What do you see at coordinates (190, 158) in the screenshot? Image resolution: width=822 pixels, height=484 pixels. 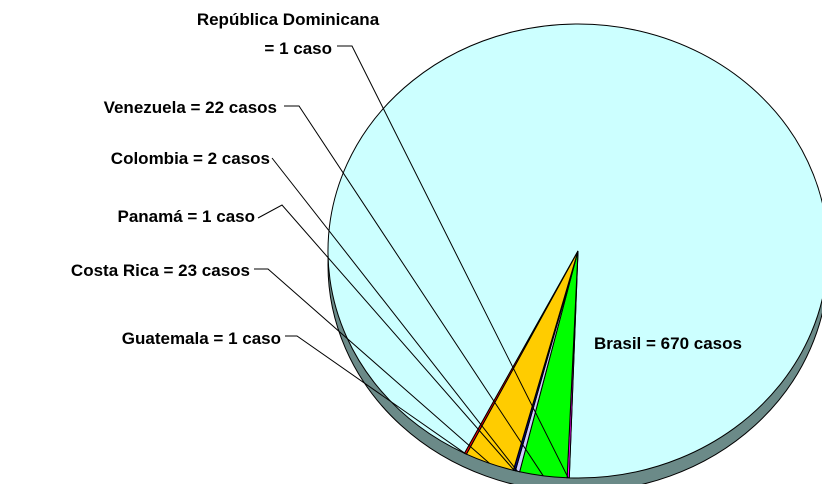 I see `label-colombia: Colombia = 2 casos` at bounding box center [190, 158].